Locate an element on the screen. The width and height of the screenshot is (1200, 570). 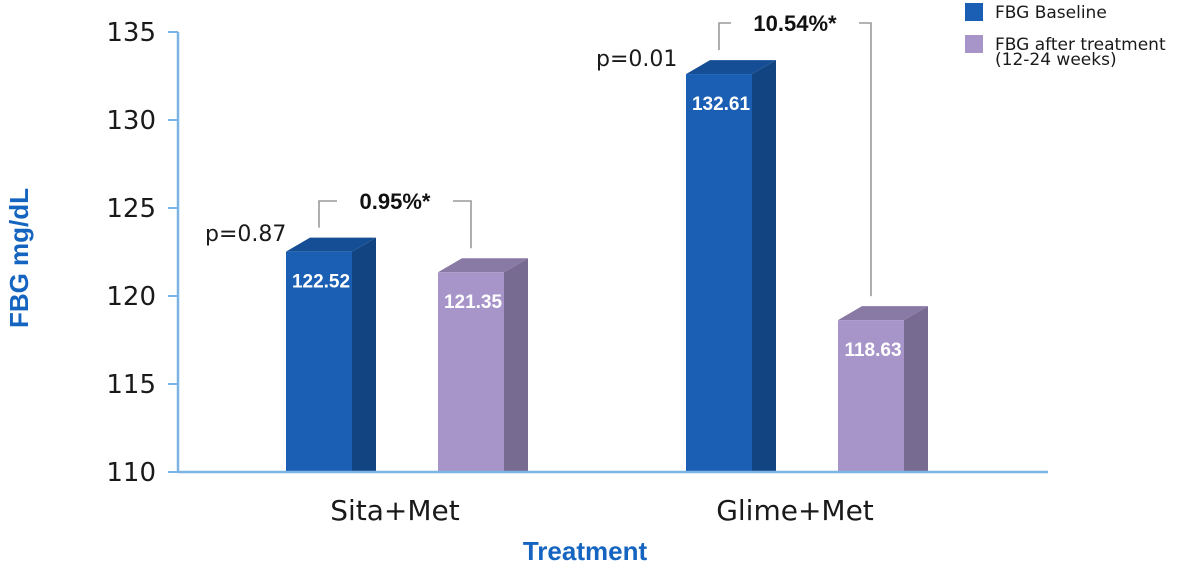
bar-1-1: 118.63 is located at coordinates (883, 389).